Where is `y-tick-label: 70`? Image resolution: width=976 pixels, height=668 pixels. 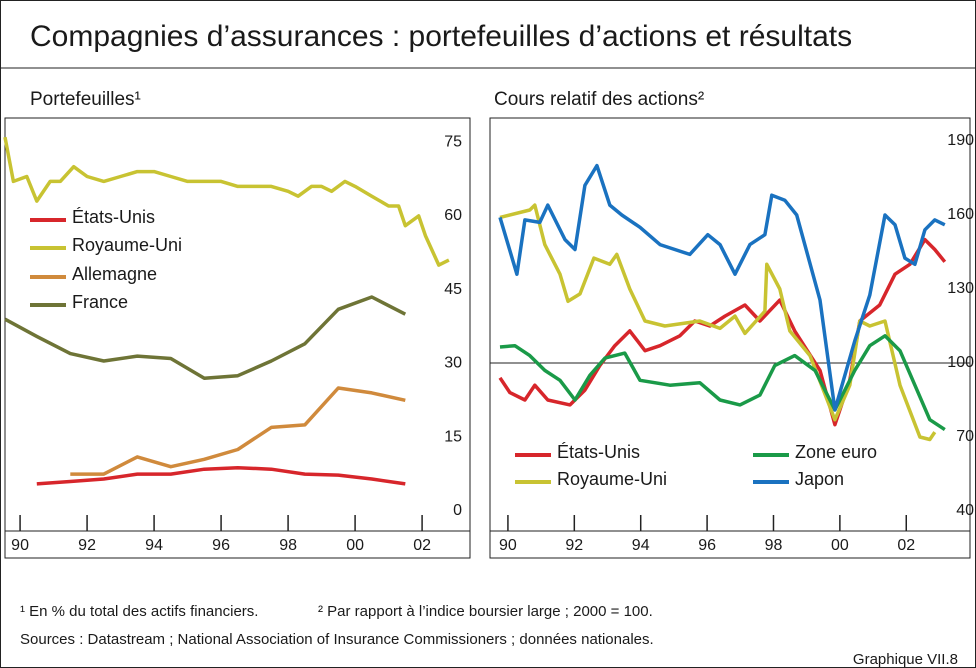
y-tick-label: 70 is located at coordinates (965, 436).